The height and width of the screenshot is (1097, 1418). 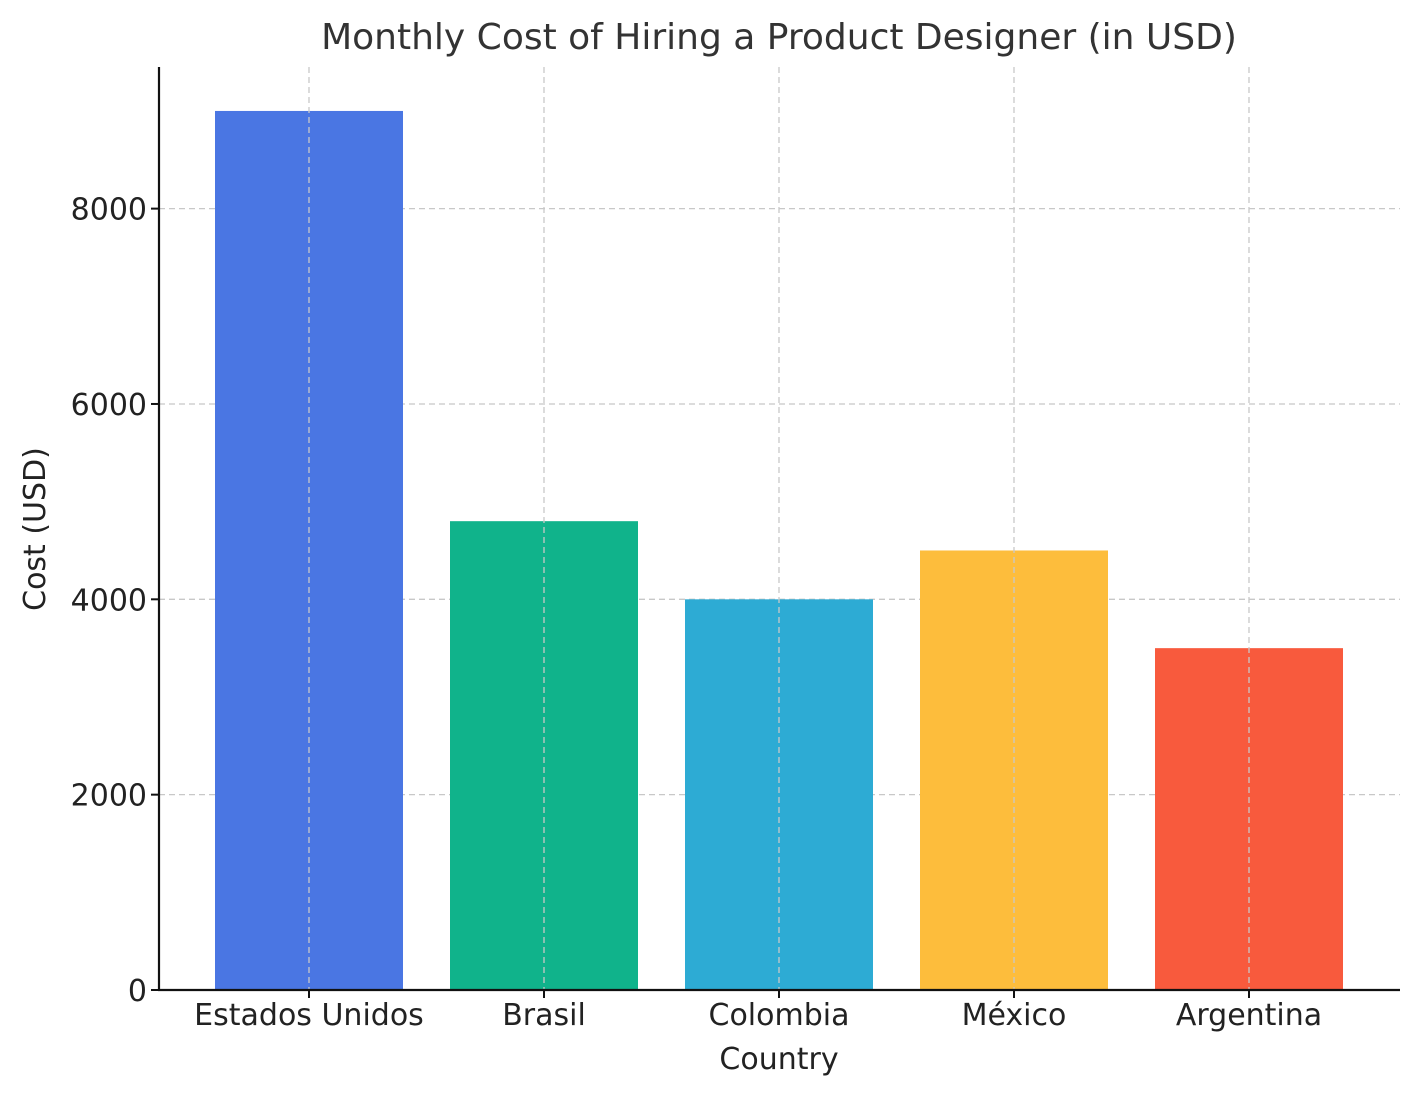 I want to click on y-tick-label: 8000, so click(x=109, y=210).